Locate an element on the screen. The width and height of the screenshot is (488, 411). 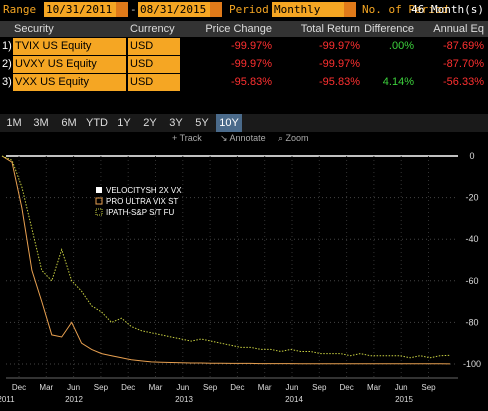
legend-swatch-pro-ultra is located at coordinates (99, 201).